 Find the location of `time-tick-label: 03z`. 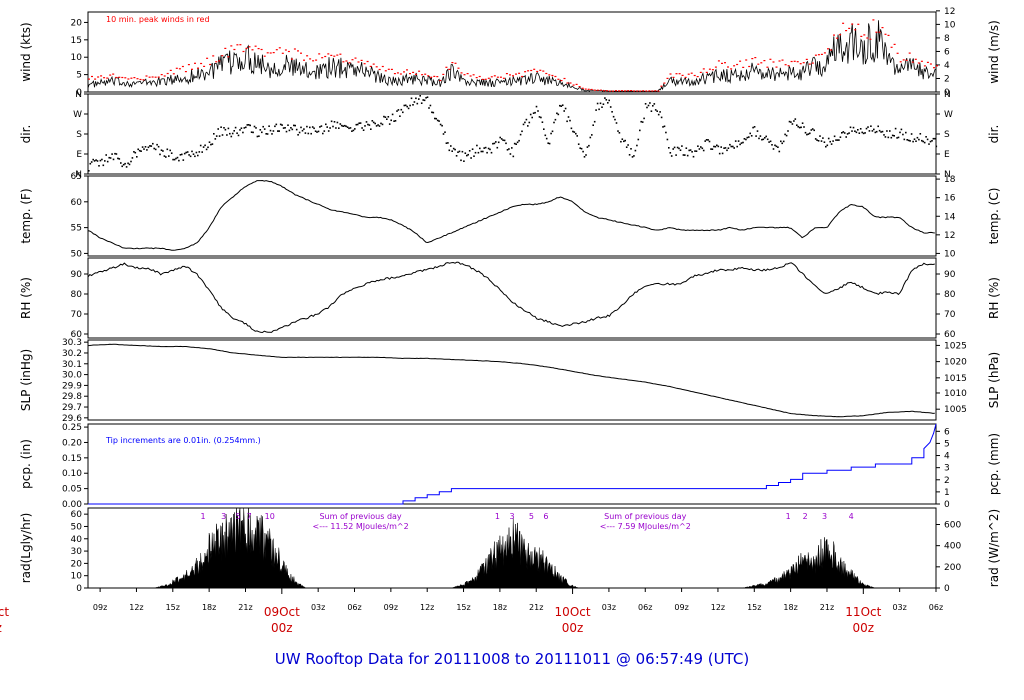

time-tick-label: 03z is located at coordinates (899, 607).